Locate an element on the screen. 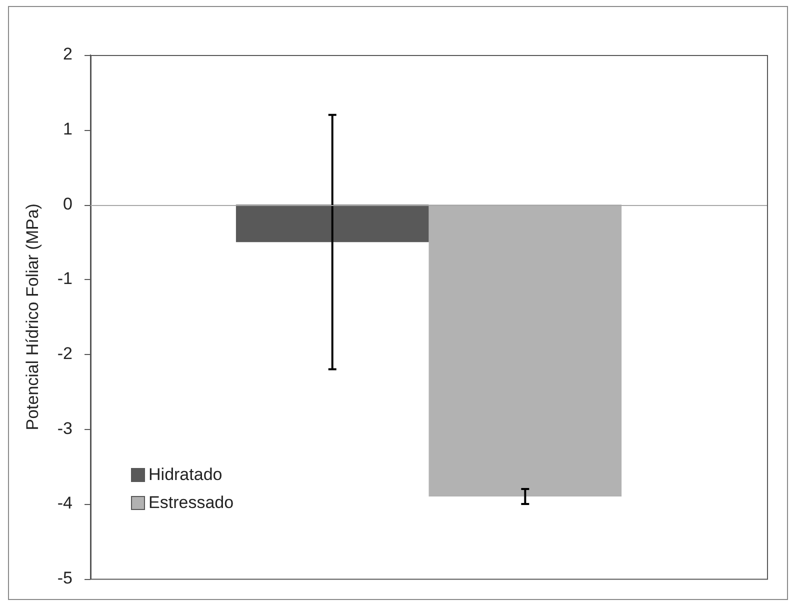  y-tick-label: 0 is located at coordinates (68, 204).